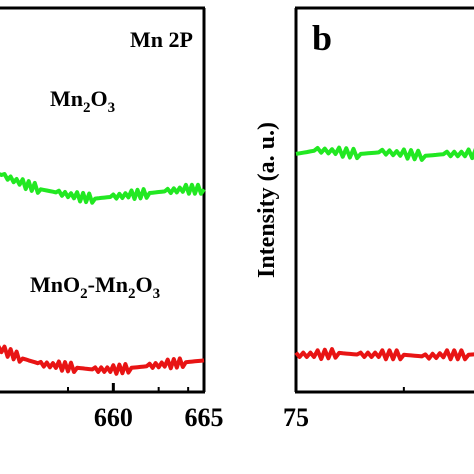  I want to click on series-label-mno2-mn2o3: MnO2-Mn2O3, so click(95, 287).